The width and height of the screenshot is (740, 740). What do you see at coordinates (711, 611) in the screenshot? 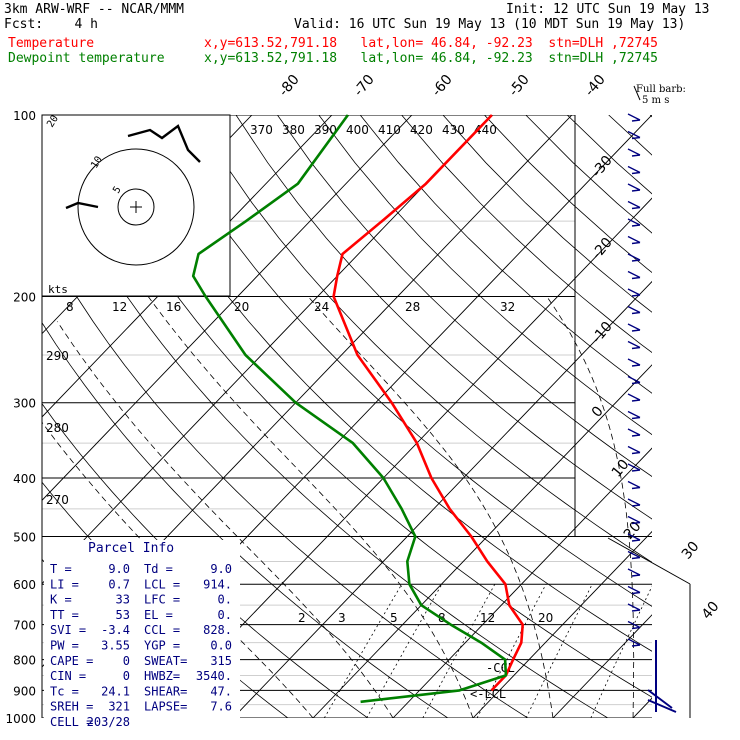
I see `isotherm-label: 40` at bounding box center [711, 611].